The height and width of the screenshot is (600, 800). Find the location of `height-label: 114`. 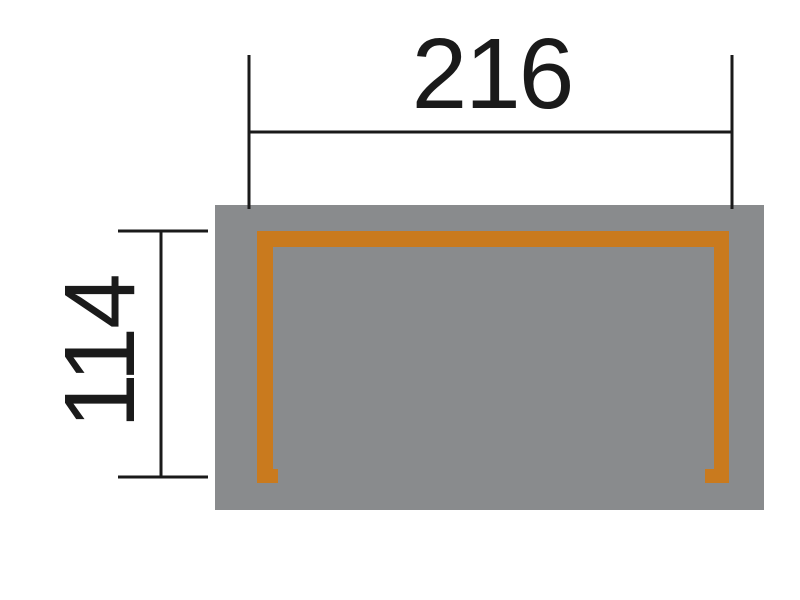

height-label: 114 is located at coordinates (100, 351).